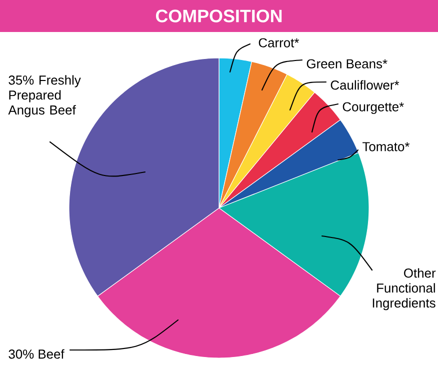 Image resolution: width=438 pixels, height=379 pixels. Describe the element at coordinates (36, 354) in the screenshot. I see `slice-label: 30% Beef` at that location.